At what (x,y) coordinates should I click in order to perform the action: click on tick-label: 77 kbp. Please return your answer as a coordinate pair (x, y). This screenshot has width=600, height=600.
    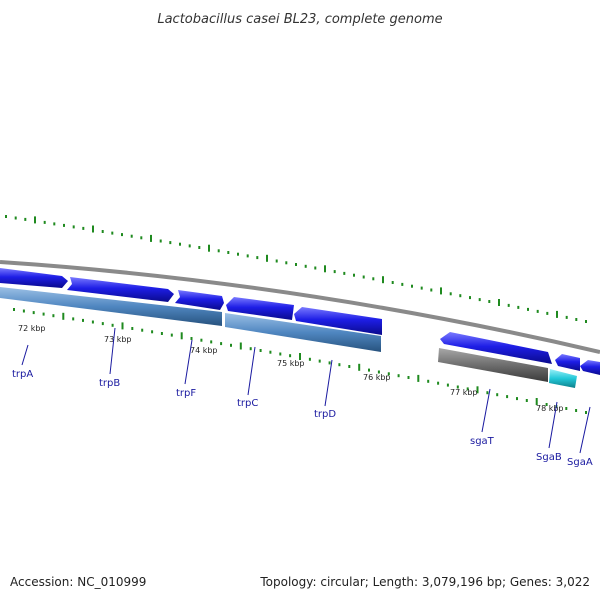
    Looking at the image, I should click on (464, 392).